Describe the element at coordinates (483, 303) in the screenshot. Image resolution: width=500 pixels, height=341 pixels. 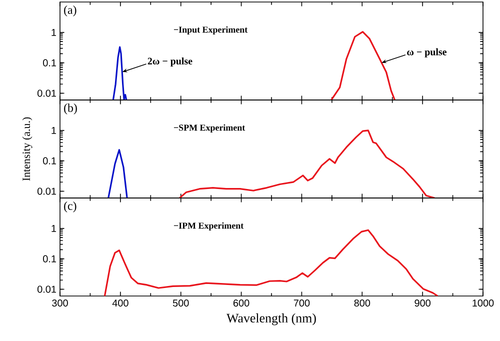
I see `x-tick-label: 1000` at that location.